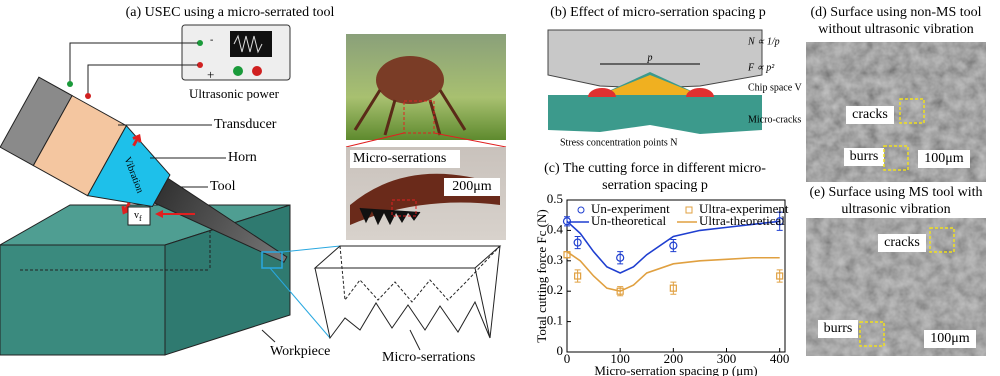 The image size is (1000, 376). Describe the element at coordinates (410, 112) in the screenshot. I see `ant-legs` at that location.